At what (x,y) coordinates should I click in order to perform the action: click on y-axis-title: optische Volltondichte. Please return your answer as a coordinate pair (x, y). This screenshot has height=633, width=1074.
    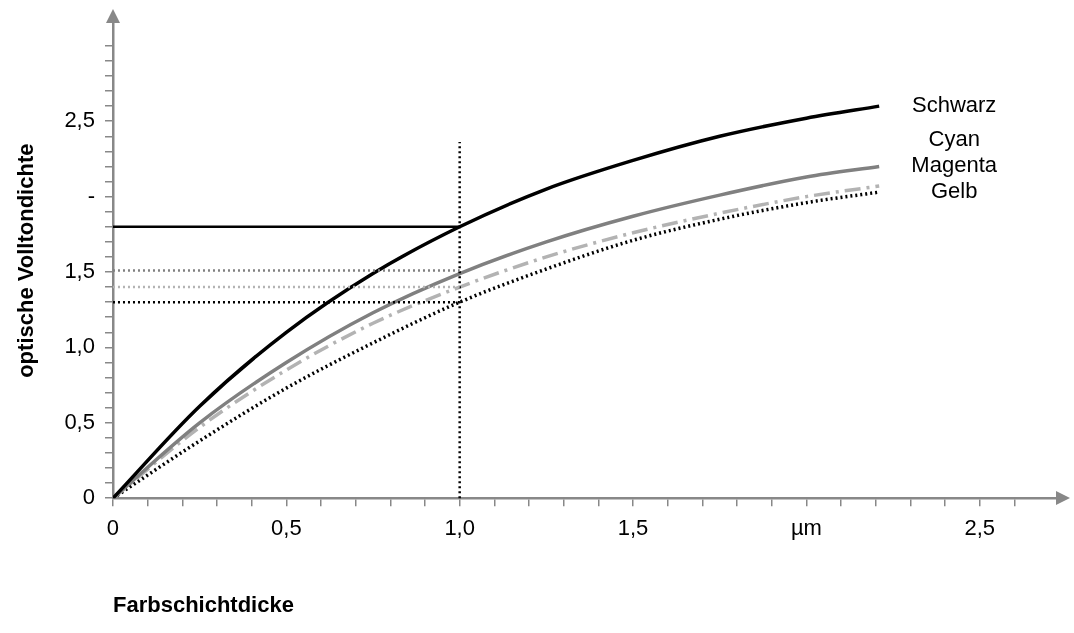
    Looking at the image, I should click on (26, 260).